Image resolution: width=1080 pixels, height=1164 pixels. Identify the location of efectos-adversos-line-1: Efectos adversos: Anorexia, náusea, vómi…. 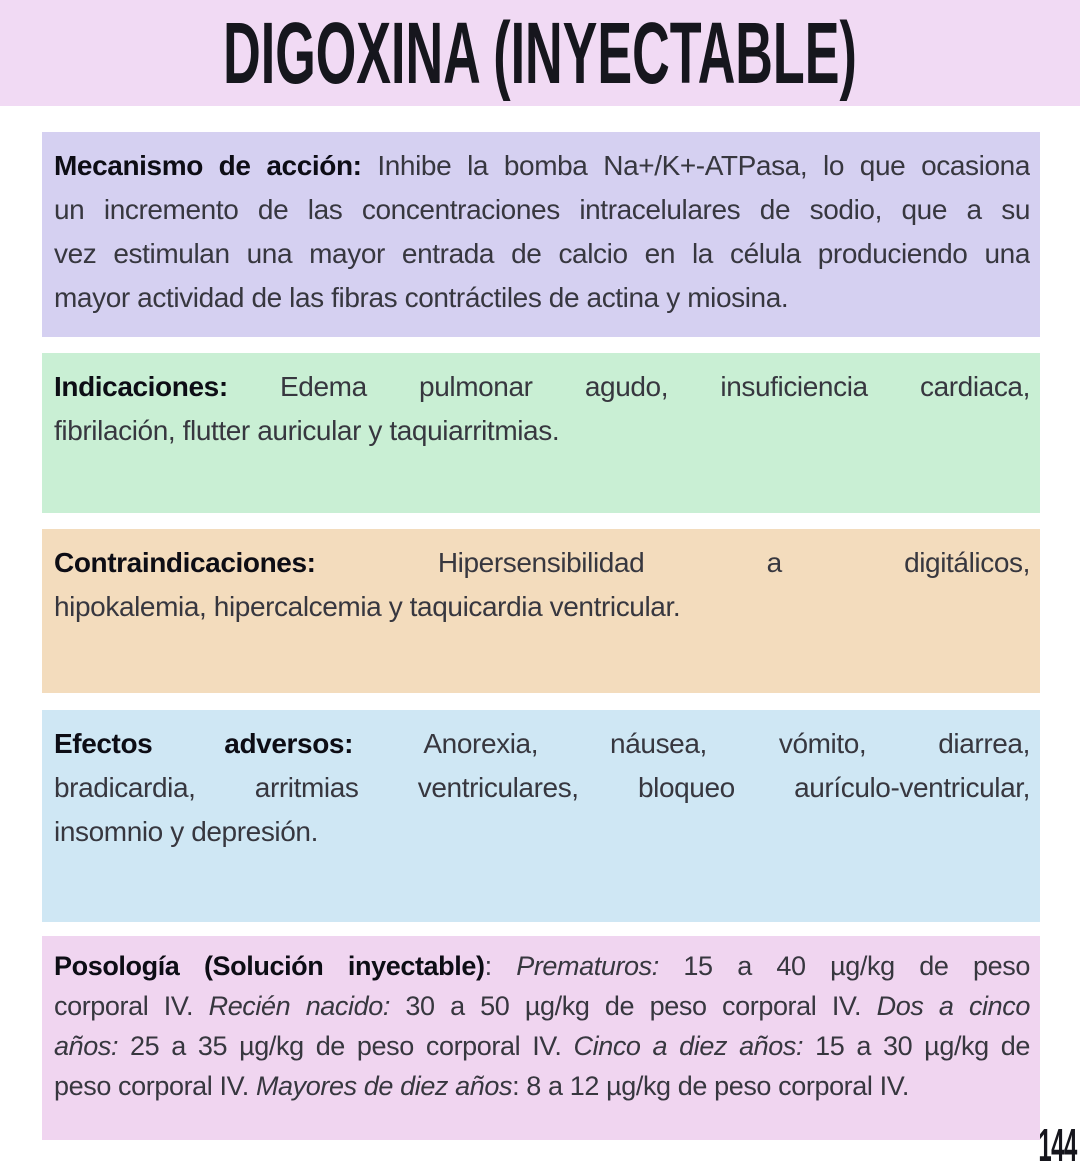
(542, 744).